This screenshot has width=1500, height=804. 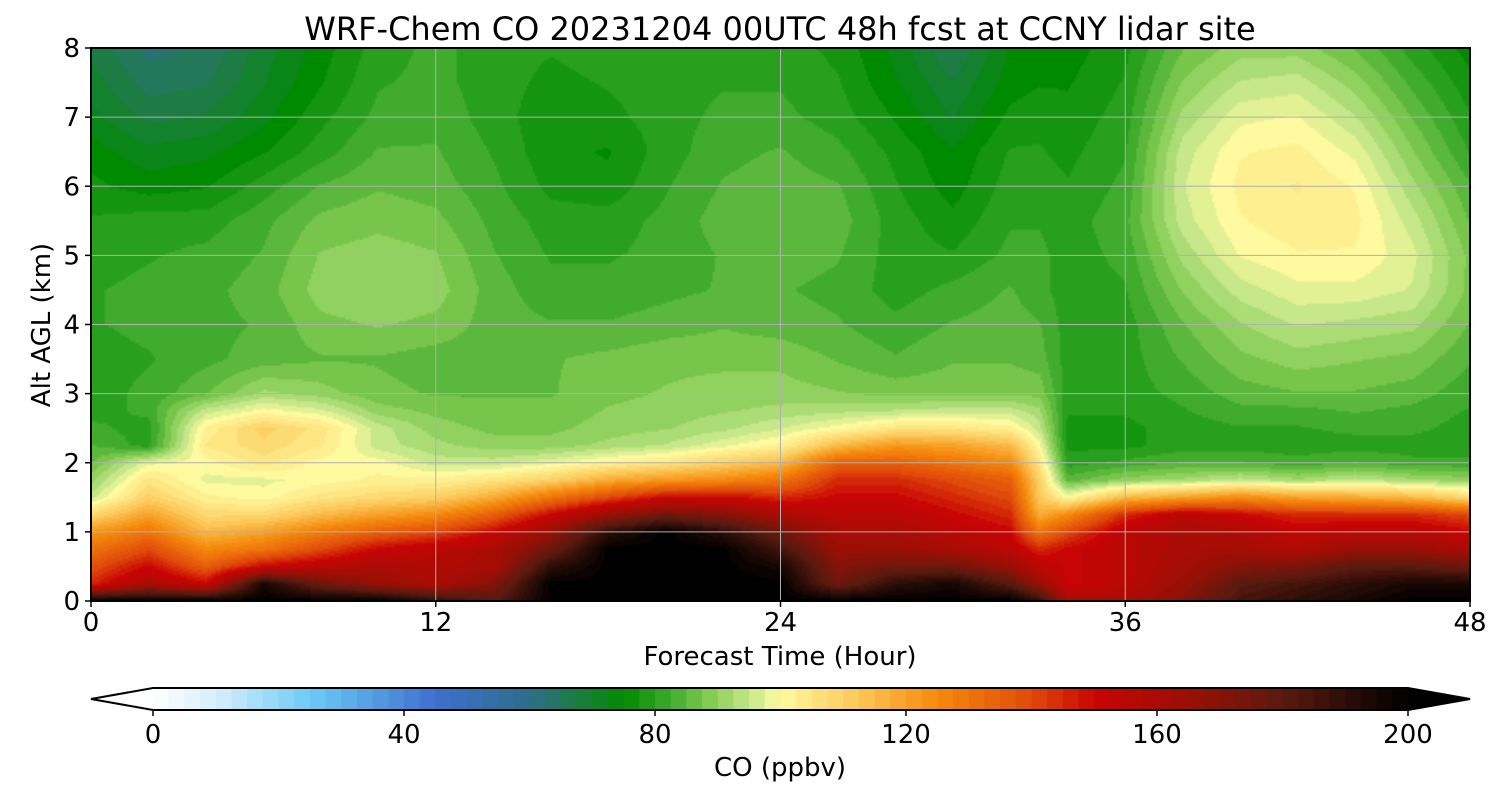 What do you see at coordinates (1439, 699) in the screenshot?
I see `colorbar-max-extend-arrow` at bounding box center [1439, 699].